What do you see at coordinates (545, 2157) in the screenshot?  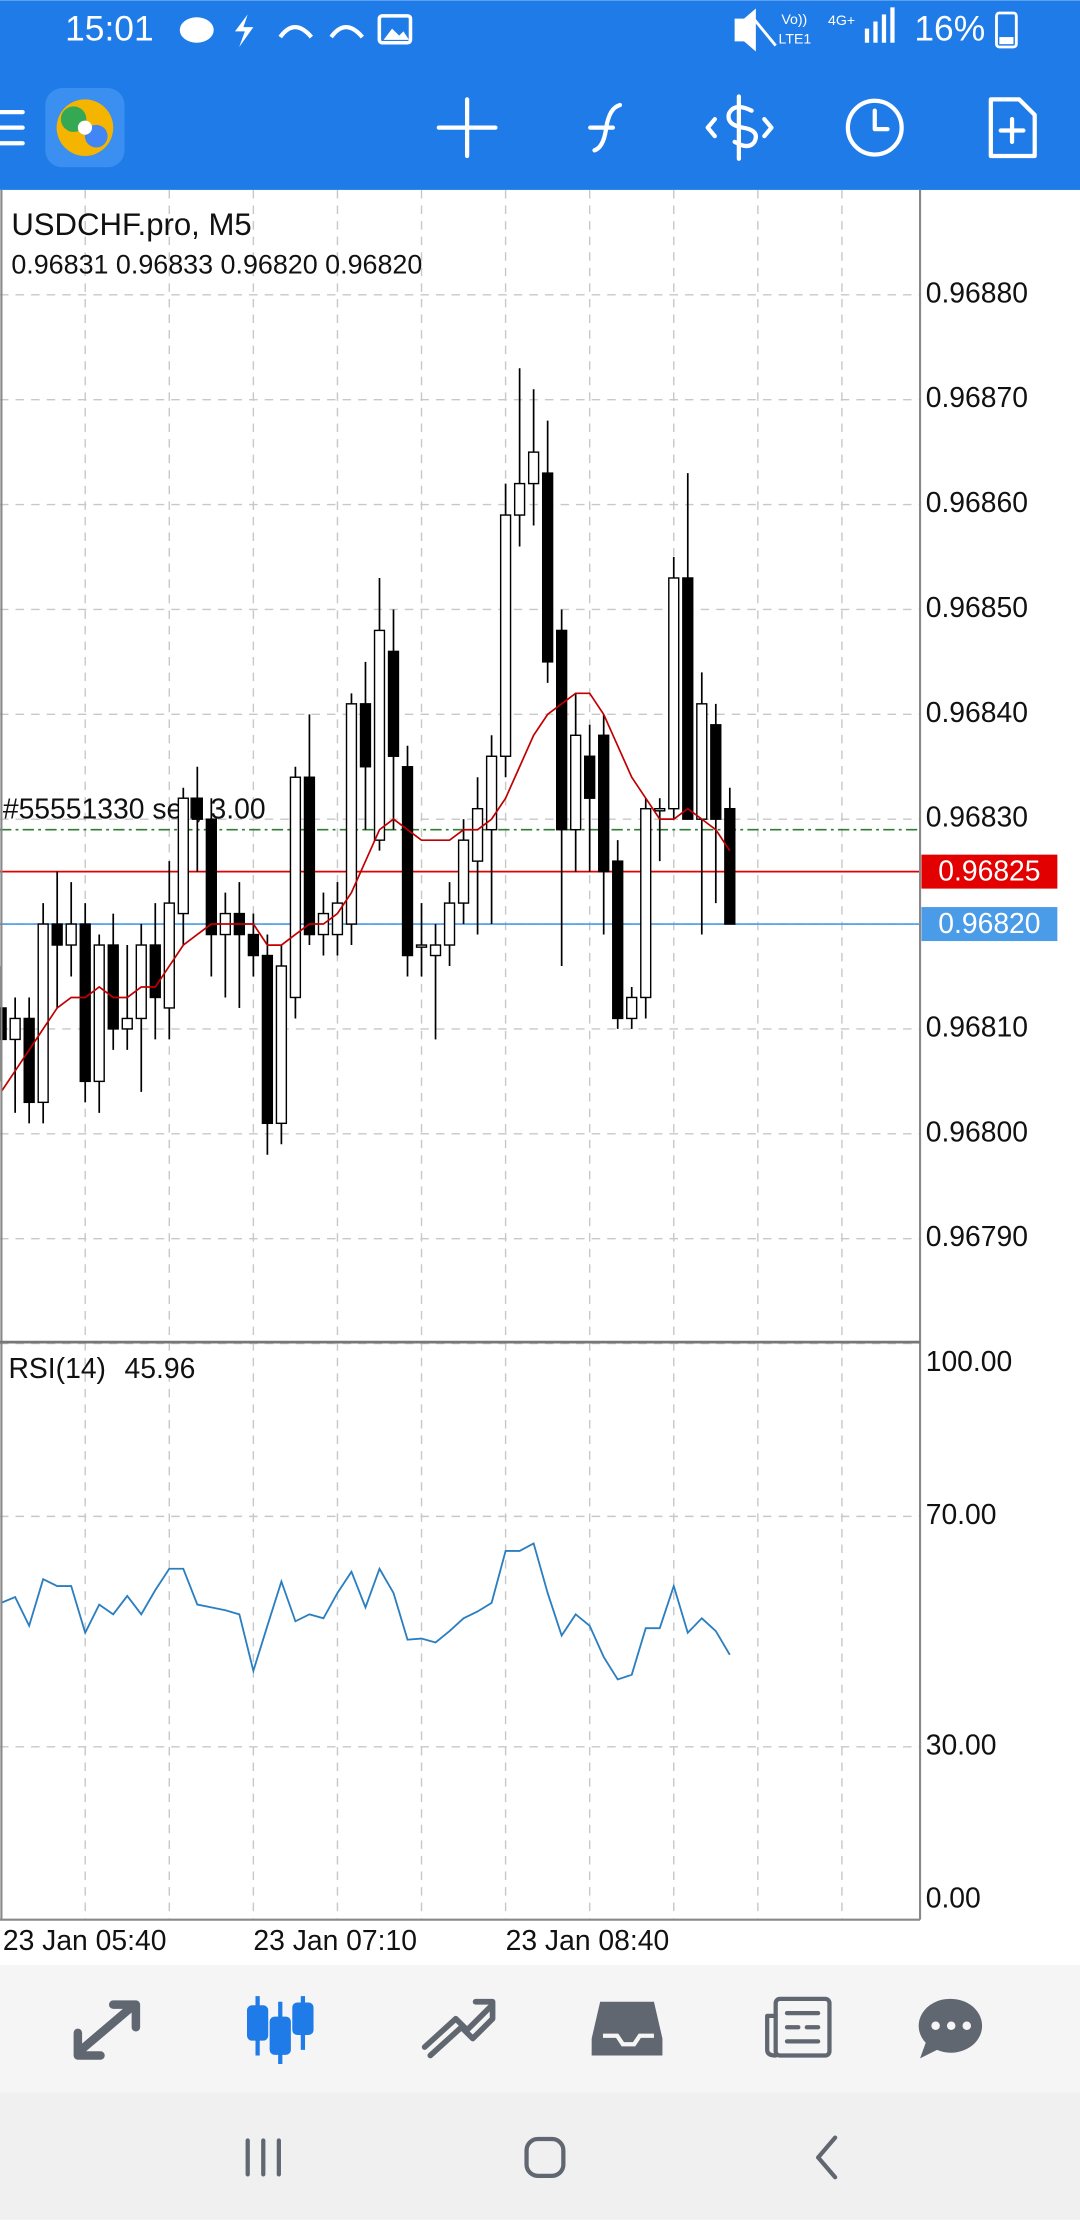 I see `home-button` at bounding box center [545, 2157].